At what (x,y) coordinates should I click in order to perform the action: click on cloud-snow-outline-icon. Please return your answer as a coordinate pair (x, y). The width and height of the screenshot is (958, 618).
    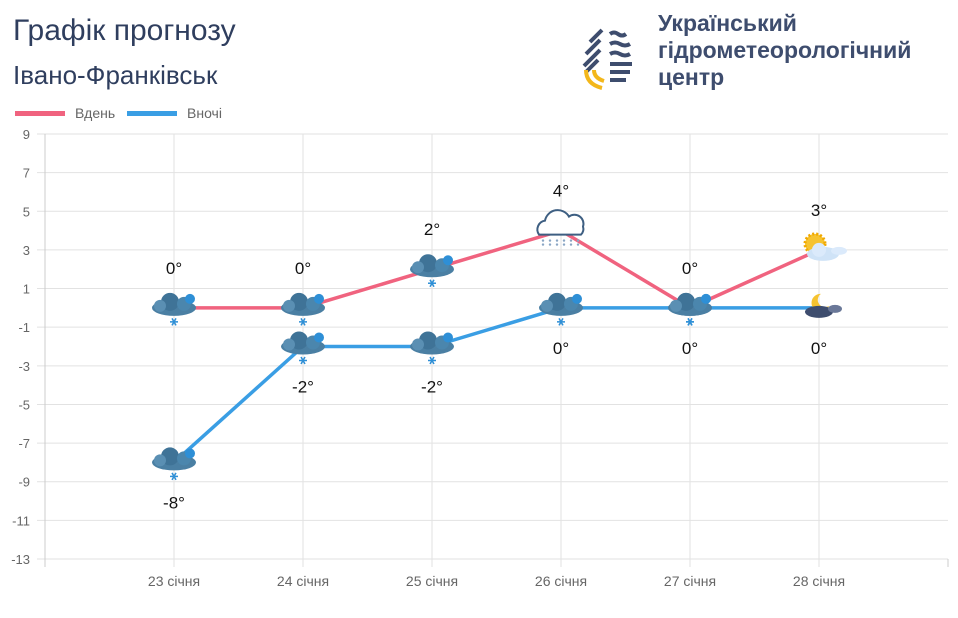
    Looking at the image, I should click on (560, 227).